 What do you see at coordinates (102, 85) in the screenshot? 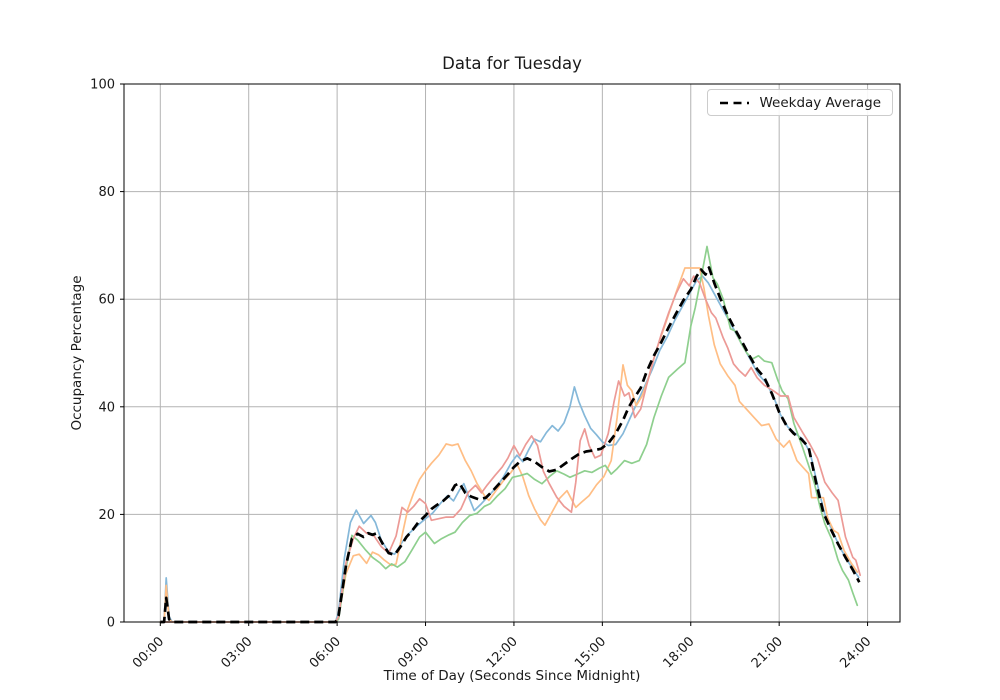
I see `y-tick-label: 100` at bounding box center [102, 85].